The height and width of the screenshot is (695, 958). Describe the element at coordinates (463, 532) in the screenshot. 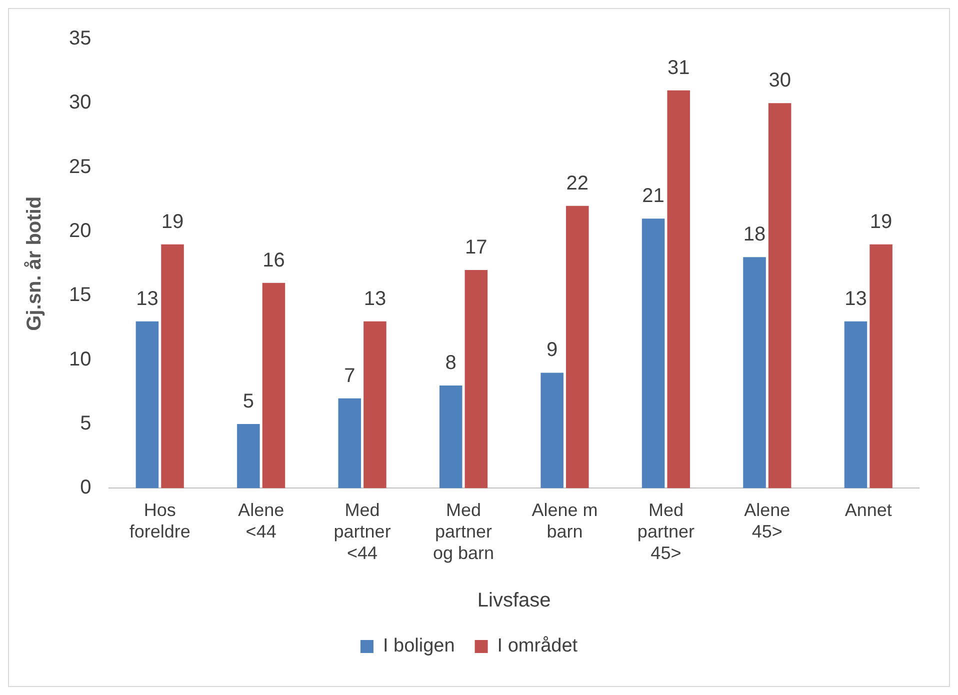

I see `x-tick-label: Med partner og barn` at that location.